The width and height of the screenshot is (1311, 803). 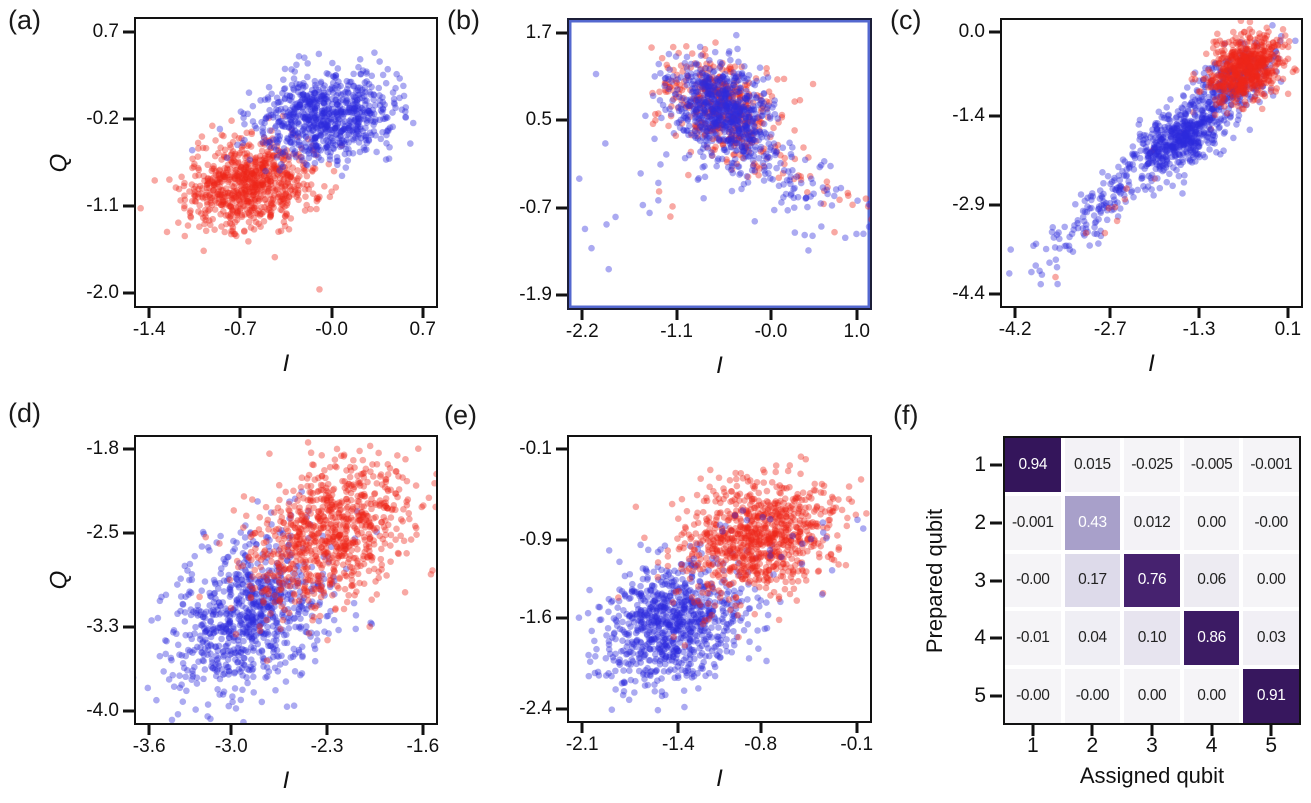 What do you see at coordinates (538, 120) in the screenshot?
I see `y-tick-label: 0.5` at bounding box center [538, 120].